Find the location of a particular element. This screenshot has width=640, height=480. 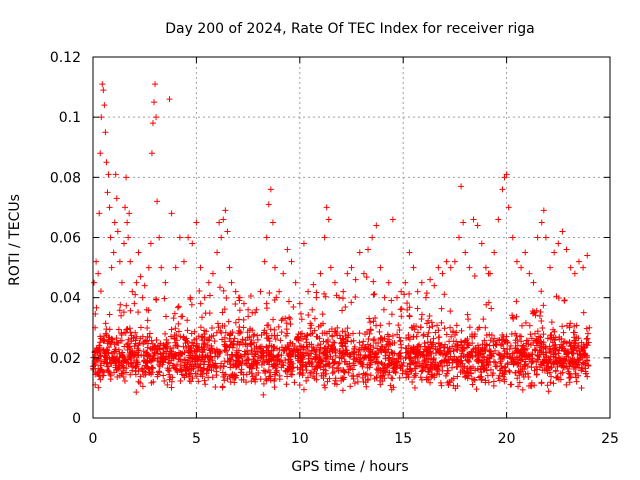

y-tick-label: 0.02 is located at coordinates (65, 359).